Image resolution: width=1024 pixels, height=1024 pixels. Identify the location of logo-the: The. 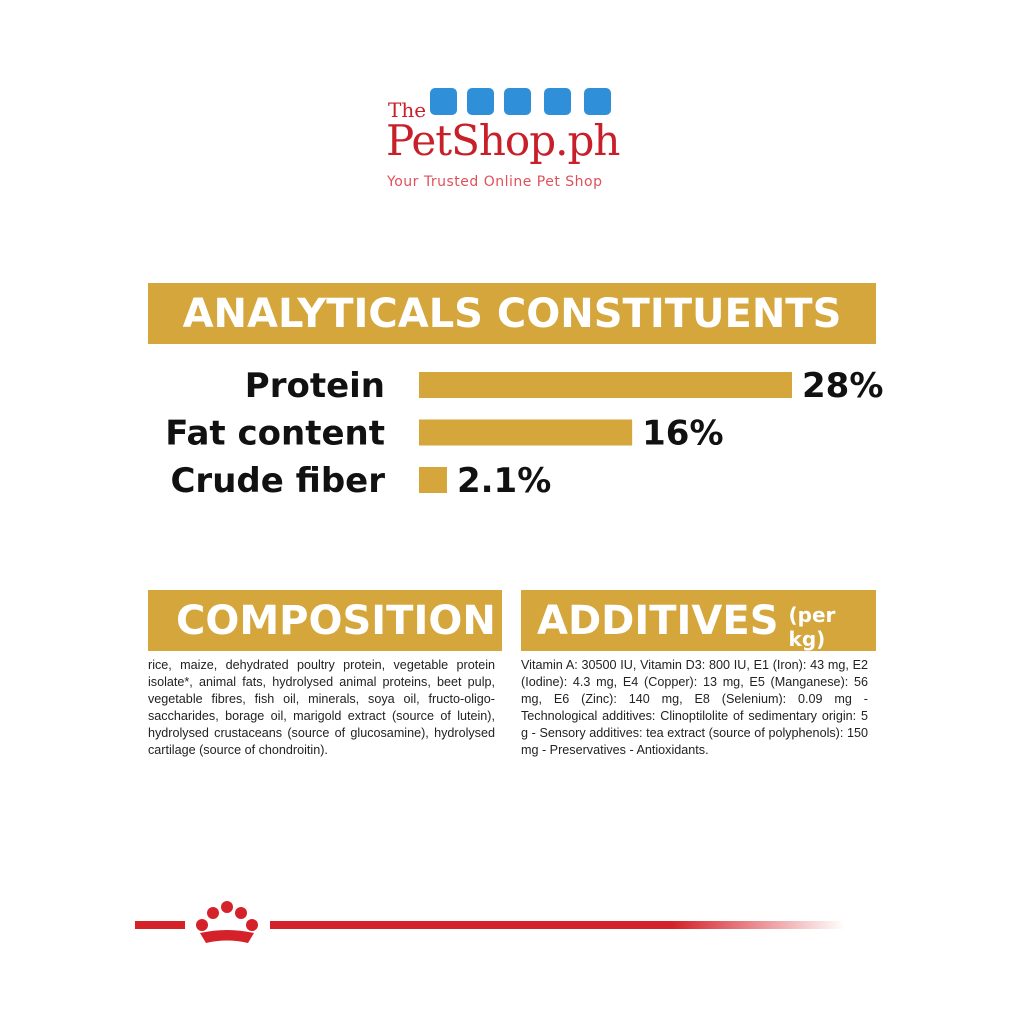
(407, 110).